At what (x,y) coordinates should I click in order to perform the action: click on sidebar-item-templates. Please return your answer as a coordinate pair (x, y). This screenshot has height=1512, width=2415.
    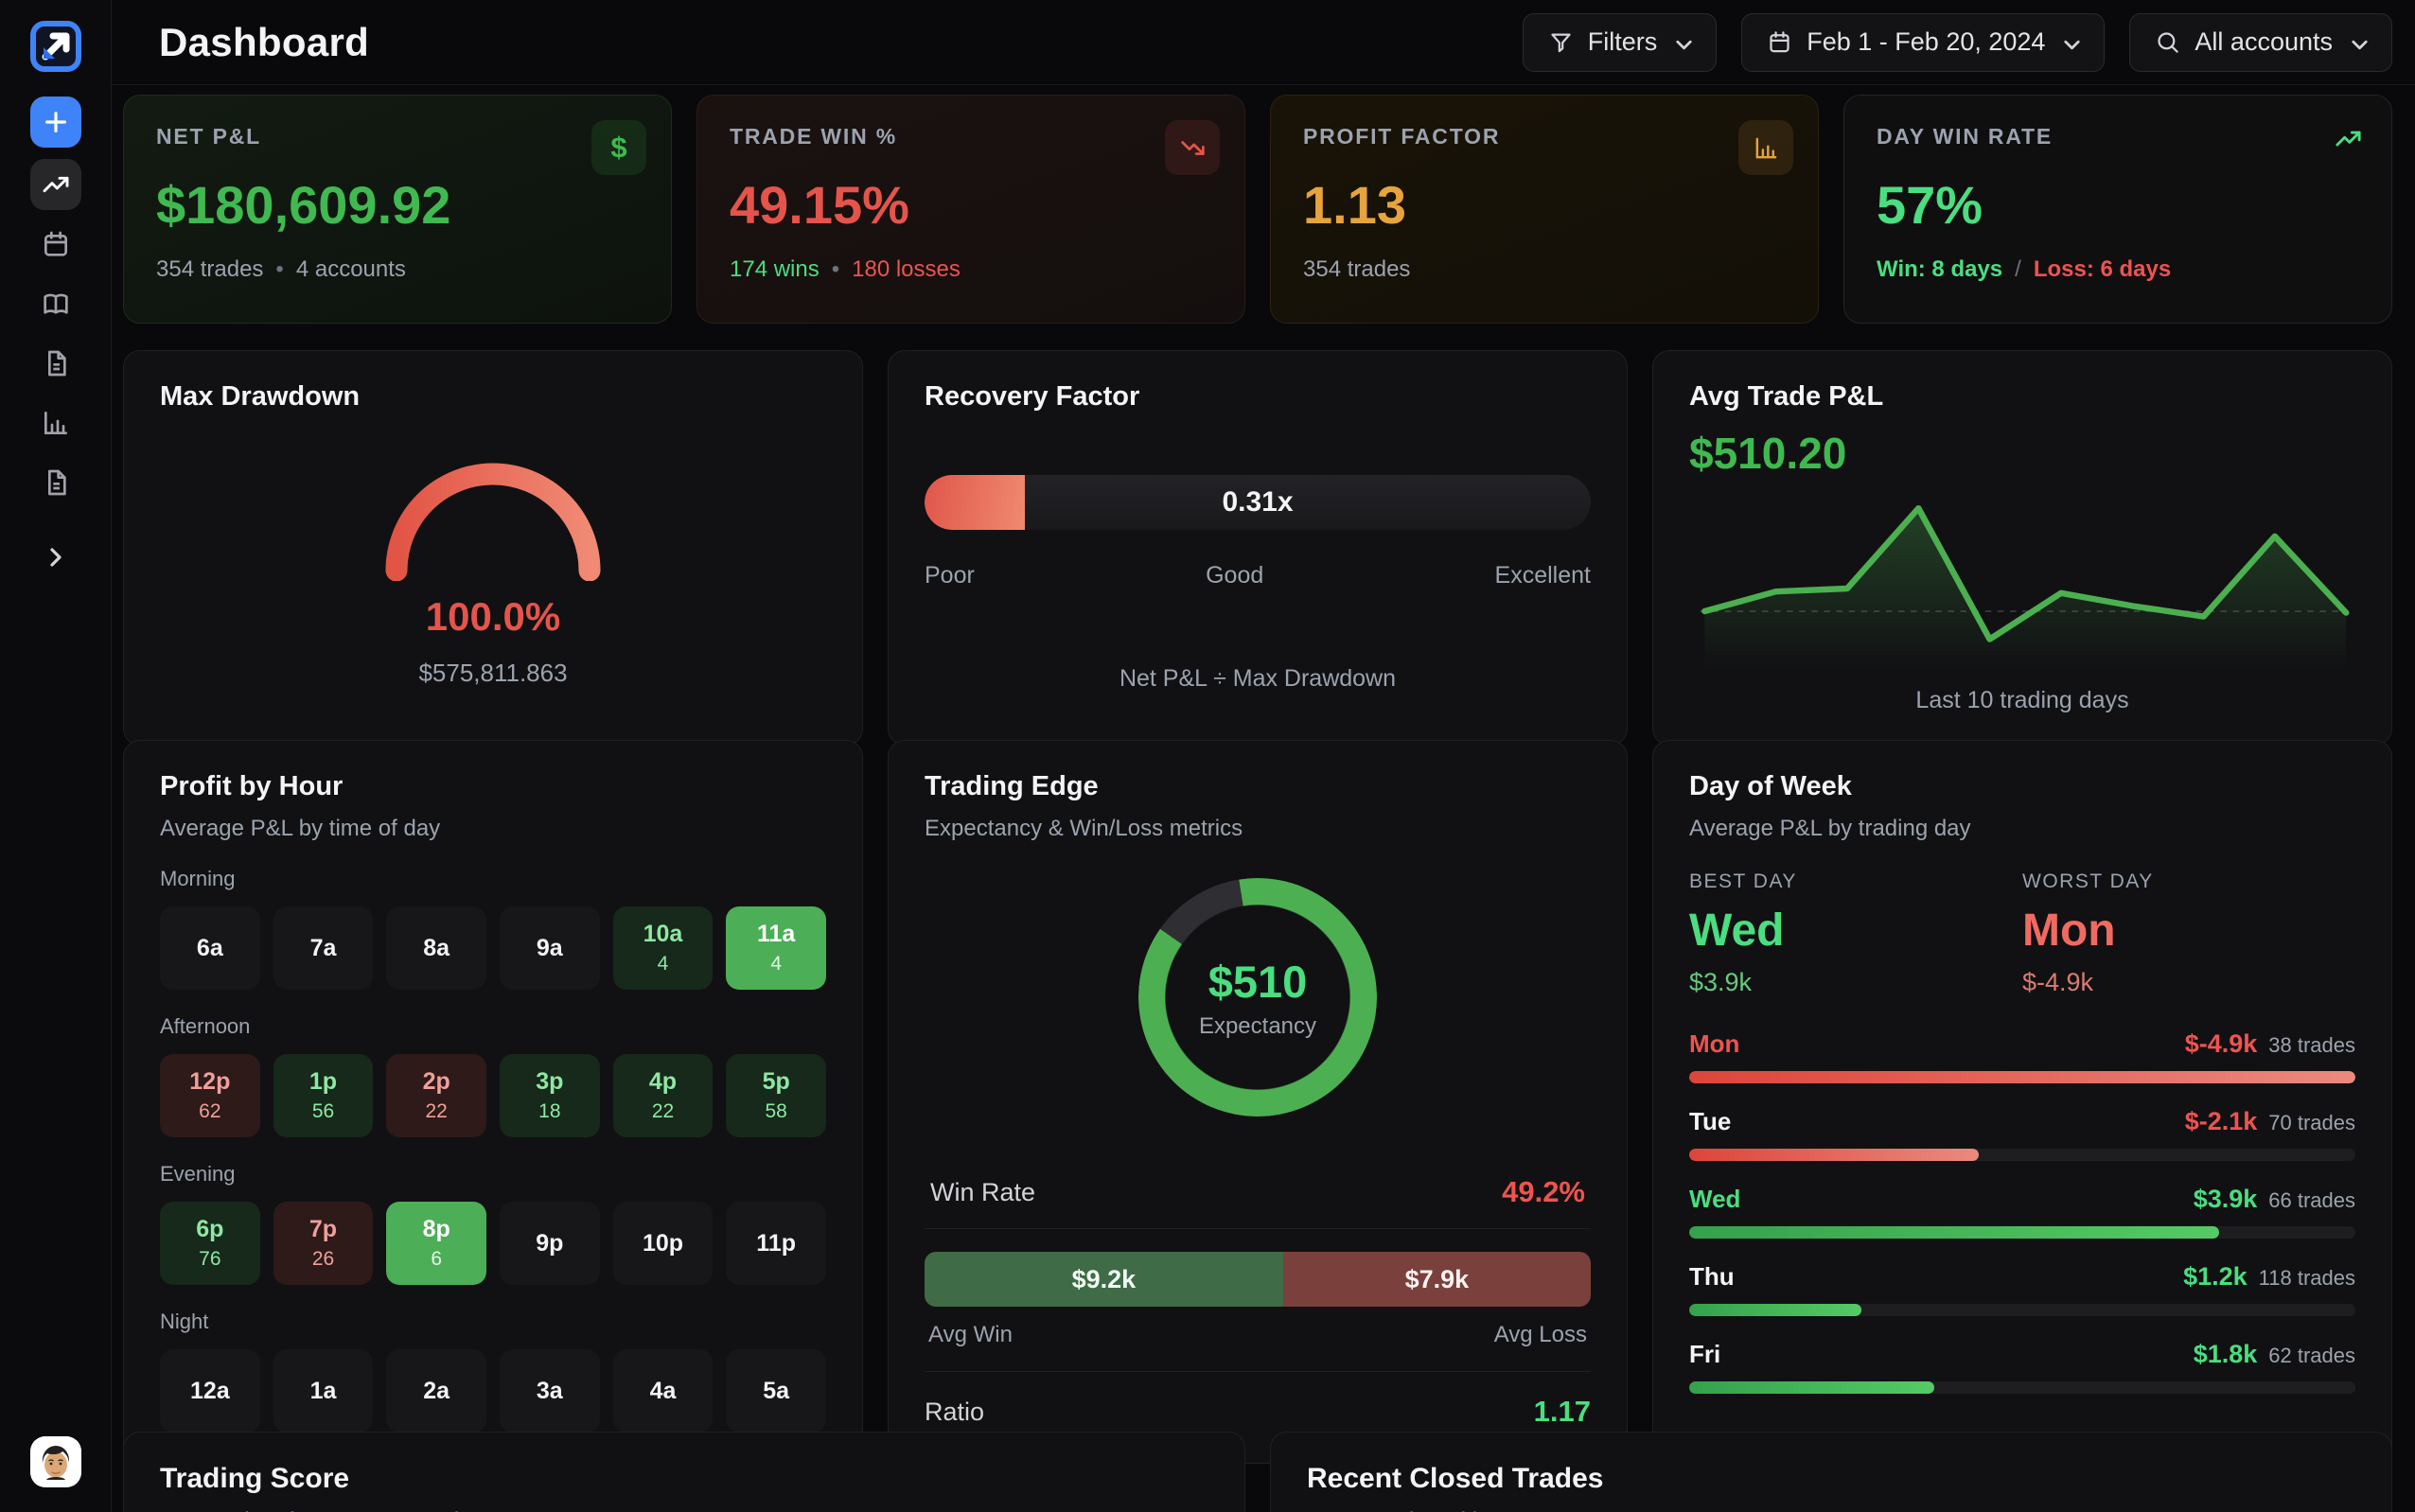
    Looking at the image, I should click on (55, 482).